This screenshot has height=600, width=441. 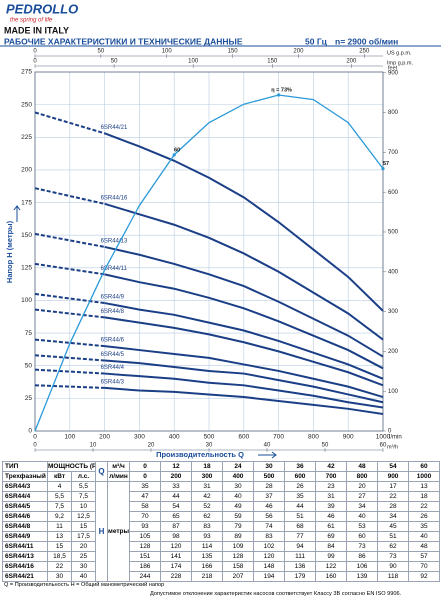 What do you see at coordinates (331, 566) in the screenshot?
I see `table-cell: 122` at bounding box center [331, 566].